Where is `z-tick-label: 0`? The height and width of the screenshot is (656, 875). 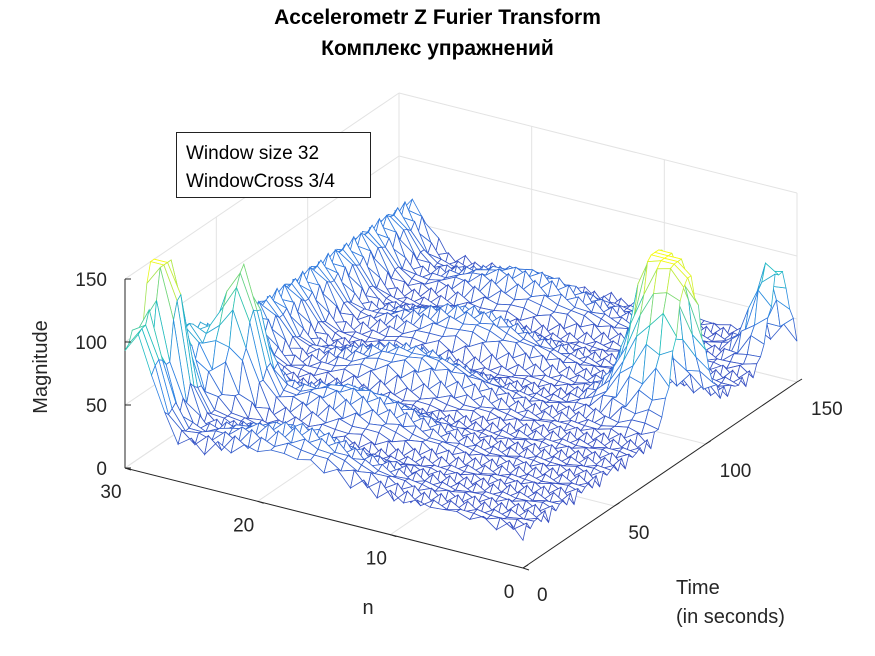 z-tick-label: 0 is located at coordinates (101, 469).